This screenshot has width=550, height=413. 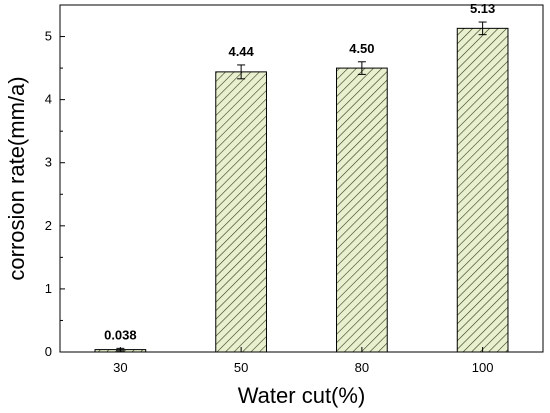 What do you see at coordinates (482, 8) in the screenshot?
I see `data-label-100: 5.13` at bounding box center [482, 8].